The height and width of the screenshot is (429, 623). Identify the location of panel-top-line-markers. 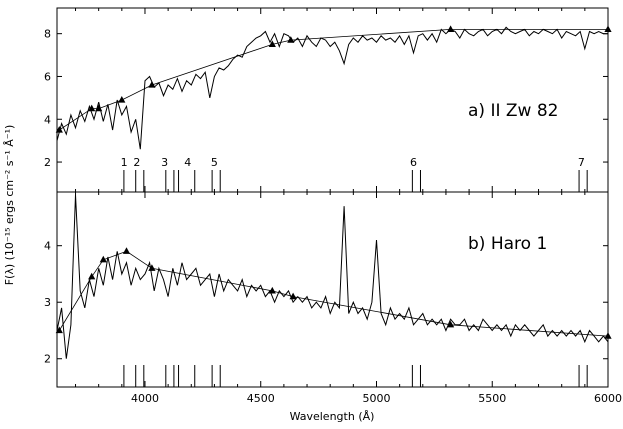
(355, 181).